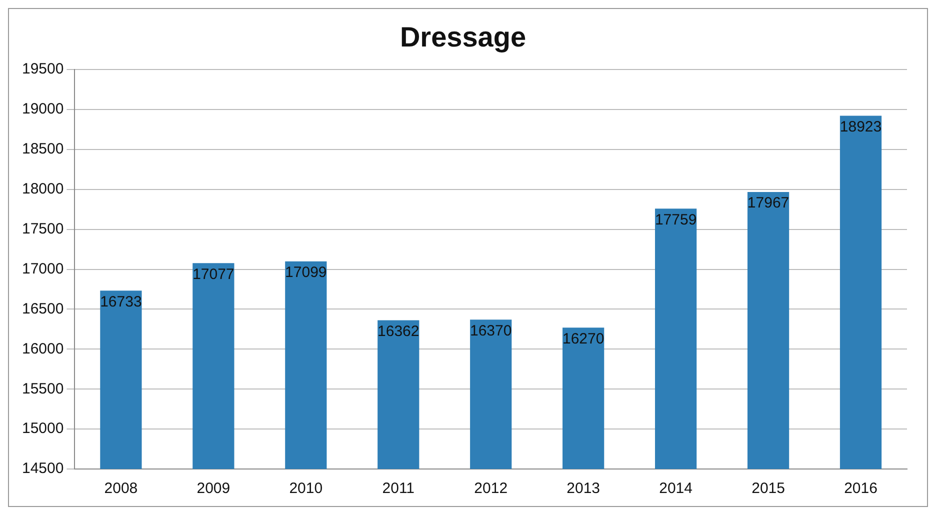  I want to click on data-label: 16270, so click(583, 339).